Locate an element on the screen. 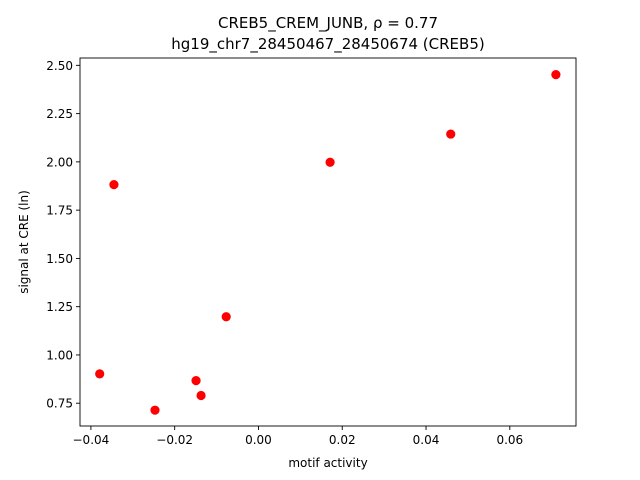 The height and width of the screenshot is (480, 640). chart-title-line2: hg19_chr7_28450467_28450674 (CREB5) is located at coordinates (327, 44).